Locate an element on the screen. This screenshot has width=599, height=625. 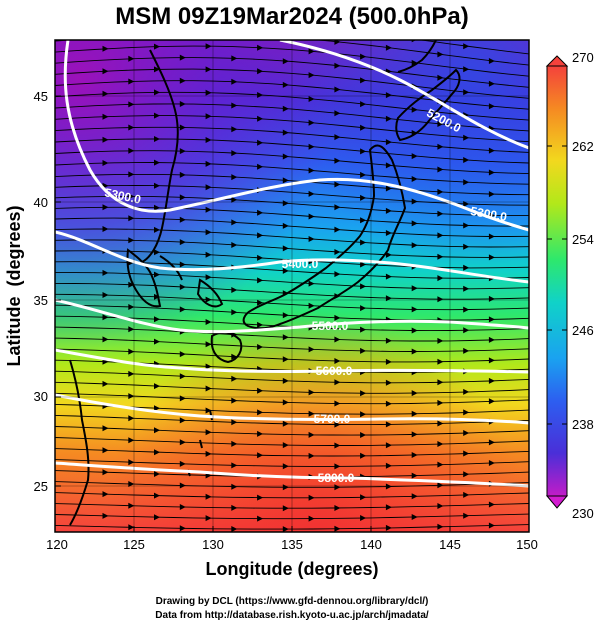
y-tick-label: 25 is located at coordinates (41, 486).